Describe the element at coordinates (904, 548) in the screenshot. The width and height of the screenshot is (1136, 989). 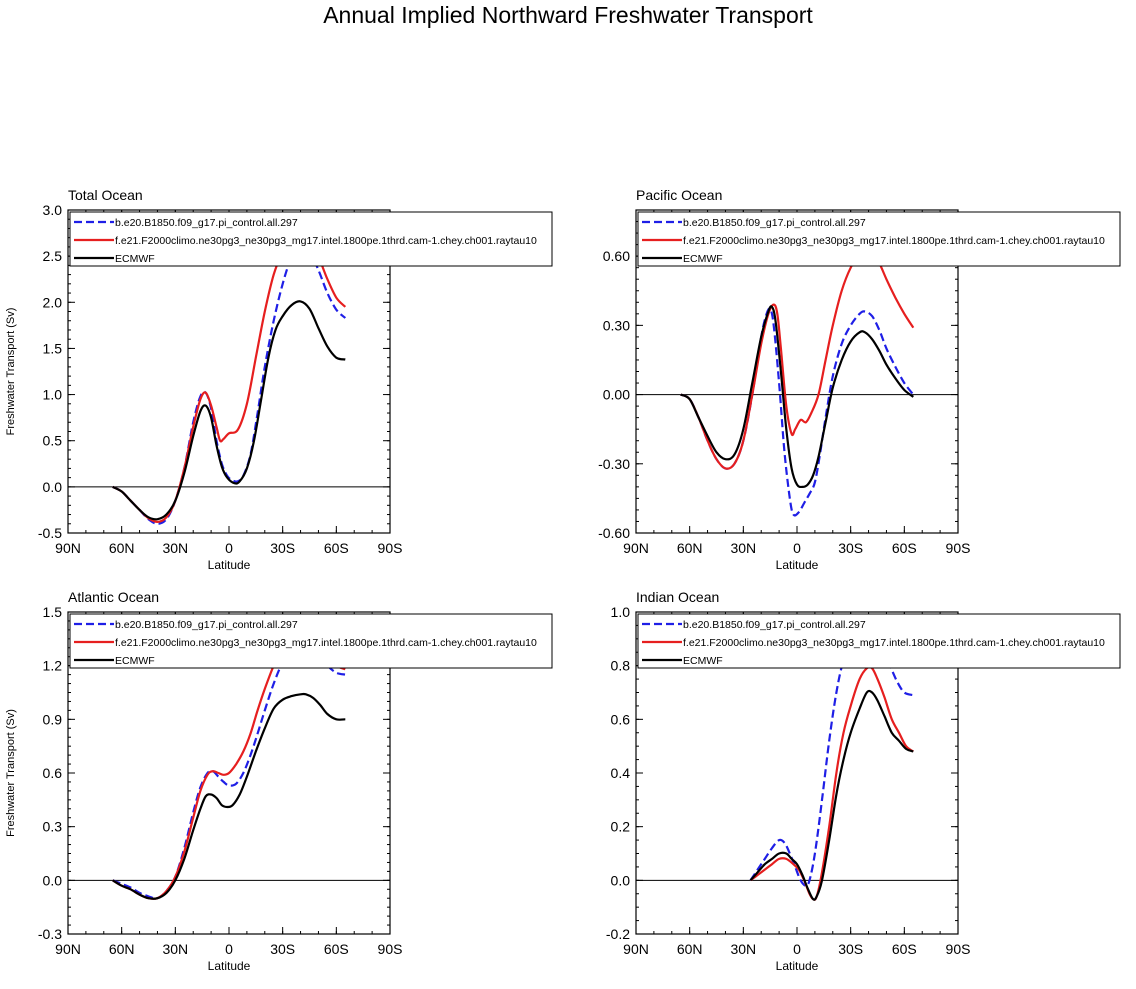
I see `pacific-ocean-x-tick-label: 60S` at that location.